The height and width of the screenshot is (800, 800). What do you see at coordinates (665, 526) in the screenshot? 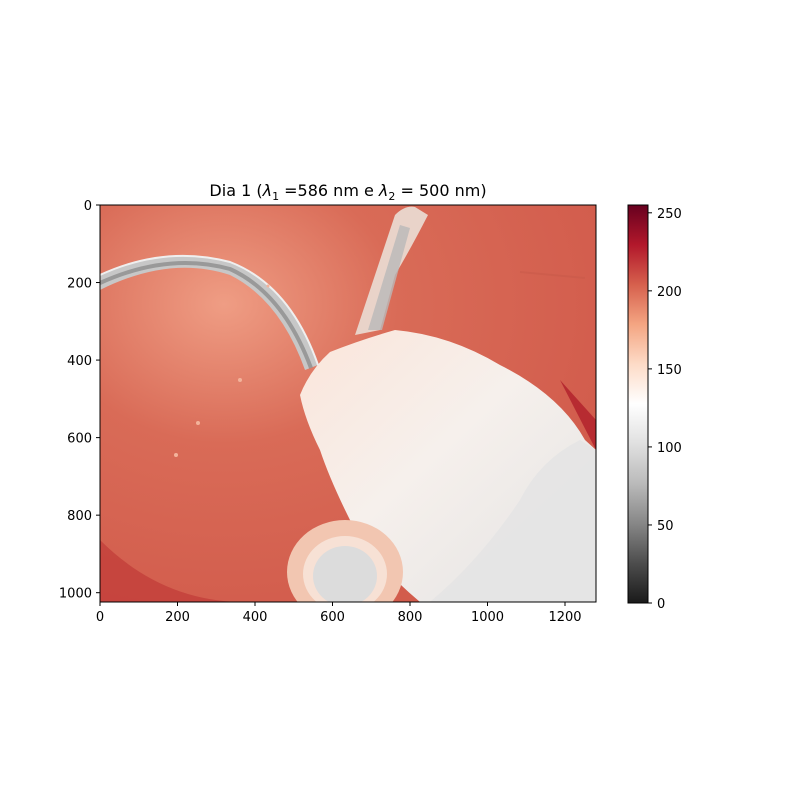
I see `colorbar-tick-label: 50` at bounding box center [665, 526].